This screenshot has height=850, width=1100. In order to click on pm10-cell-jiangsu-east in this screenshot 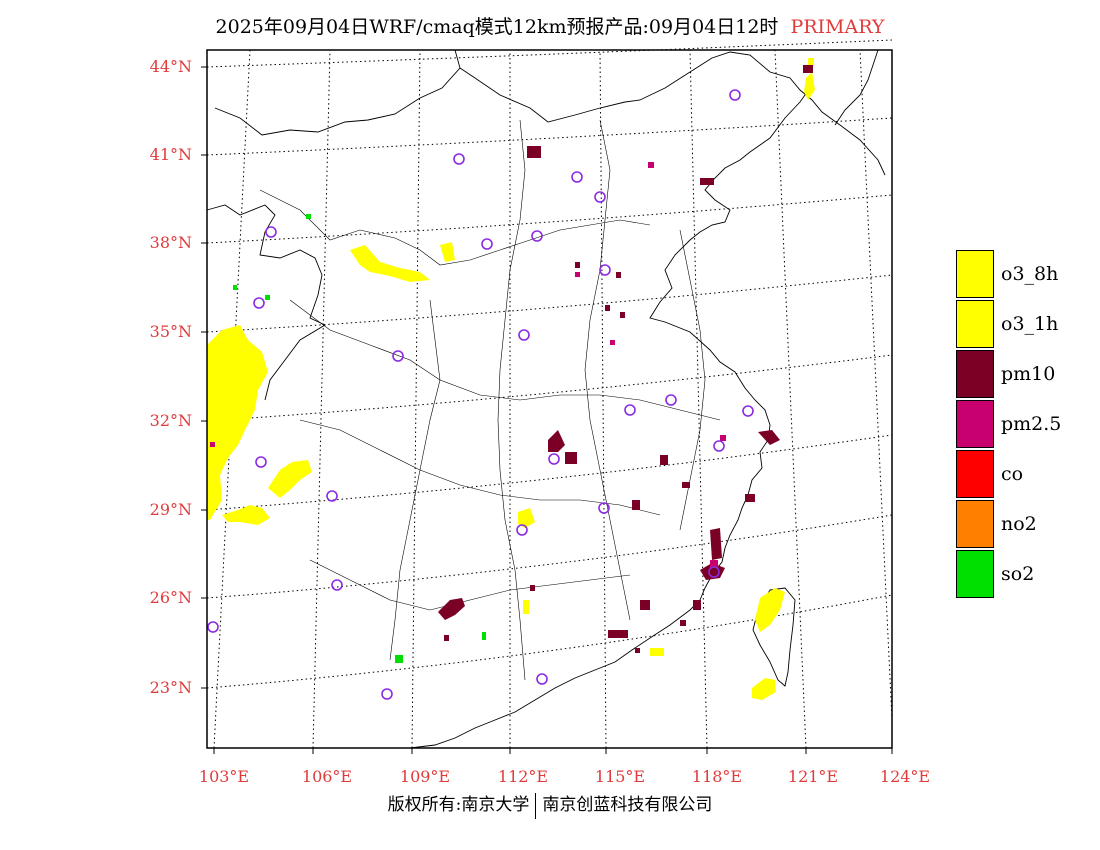, I will do `click(622, 315)`.